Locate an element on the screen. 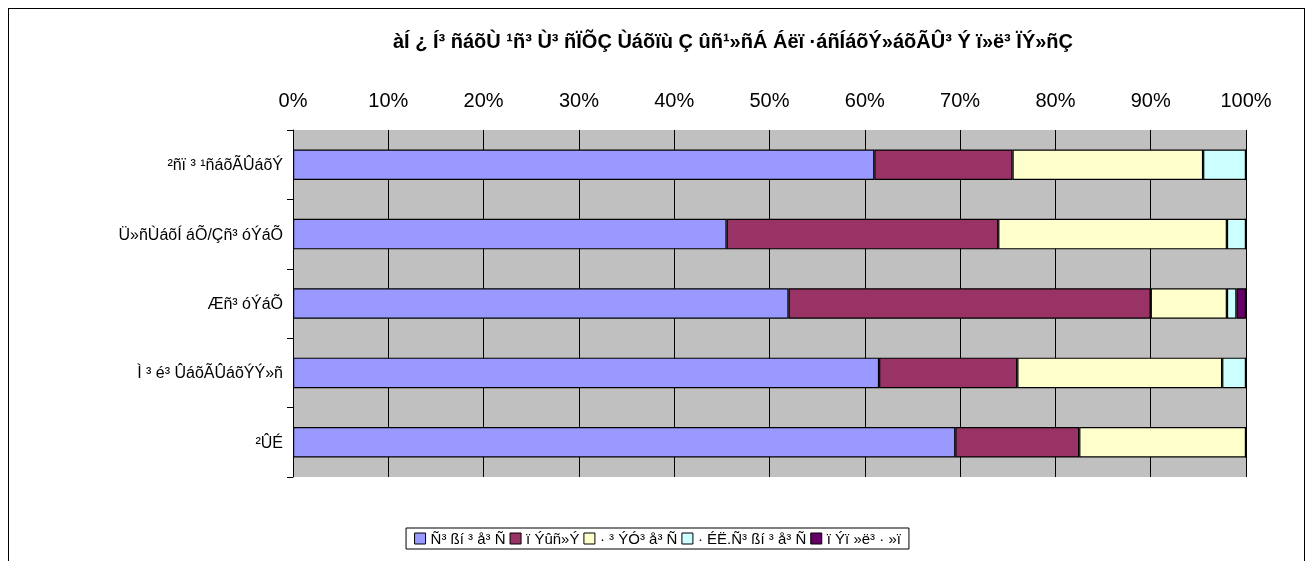 Image resolution: width=1315 pixels, height=561 pixels. y-tick-label: Ü»ñÙáõÍ áÕ/Çñ³ óÝáÕ is located at coordinates (200, 233).